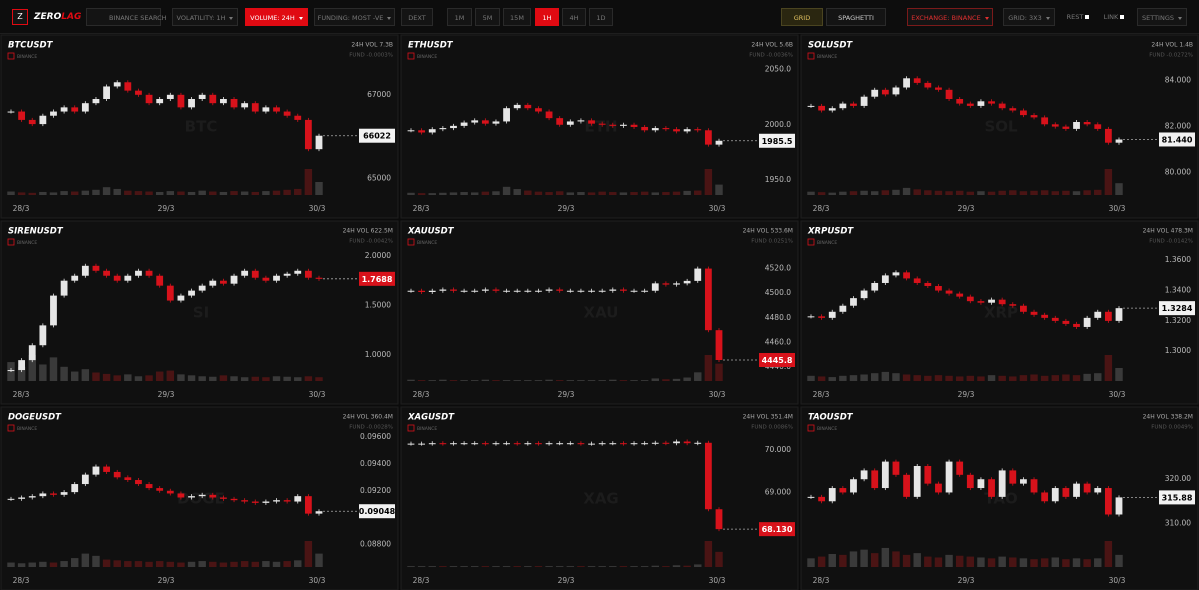  Describe the element at coordinates (421, 394) in the screenshot. I see `x-tick-label: 28/3` at that location.